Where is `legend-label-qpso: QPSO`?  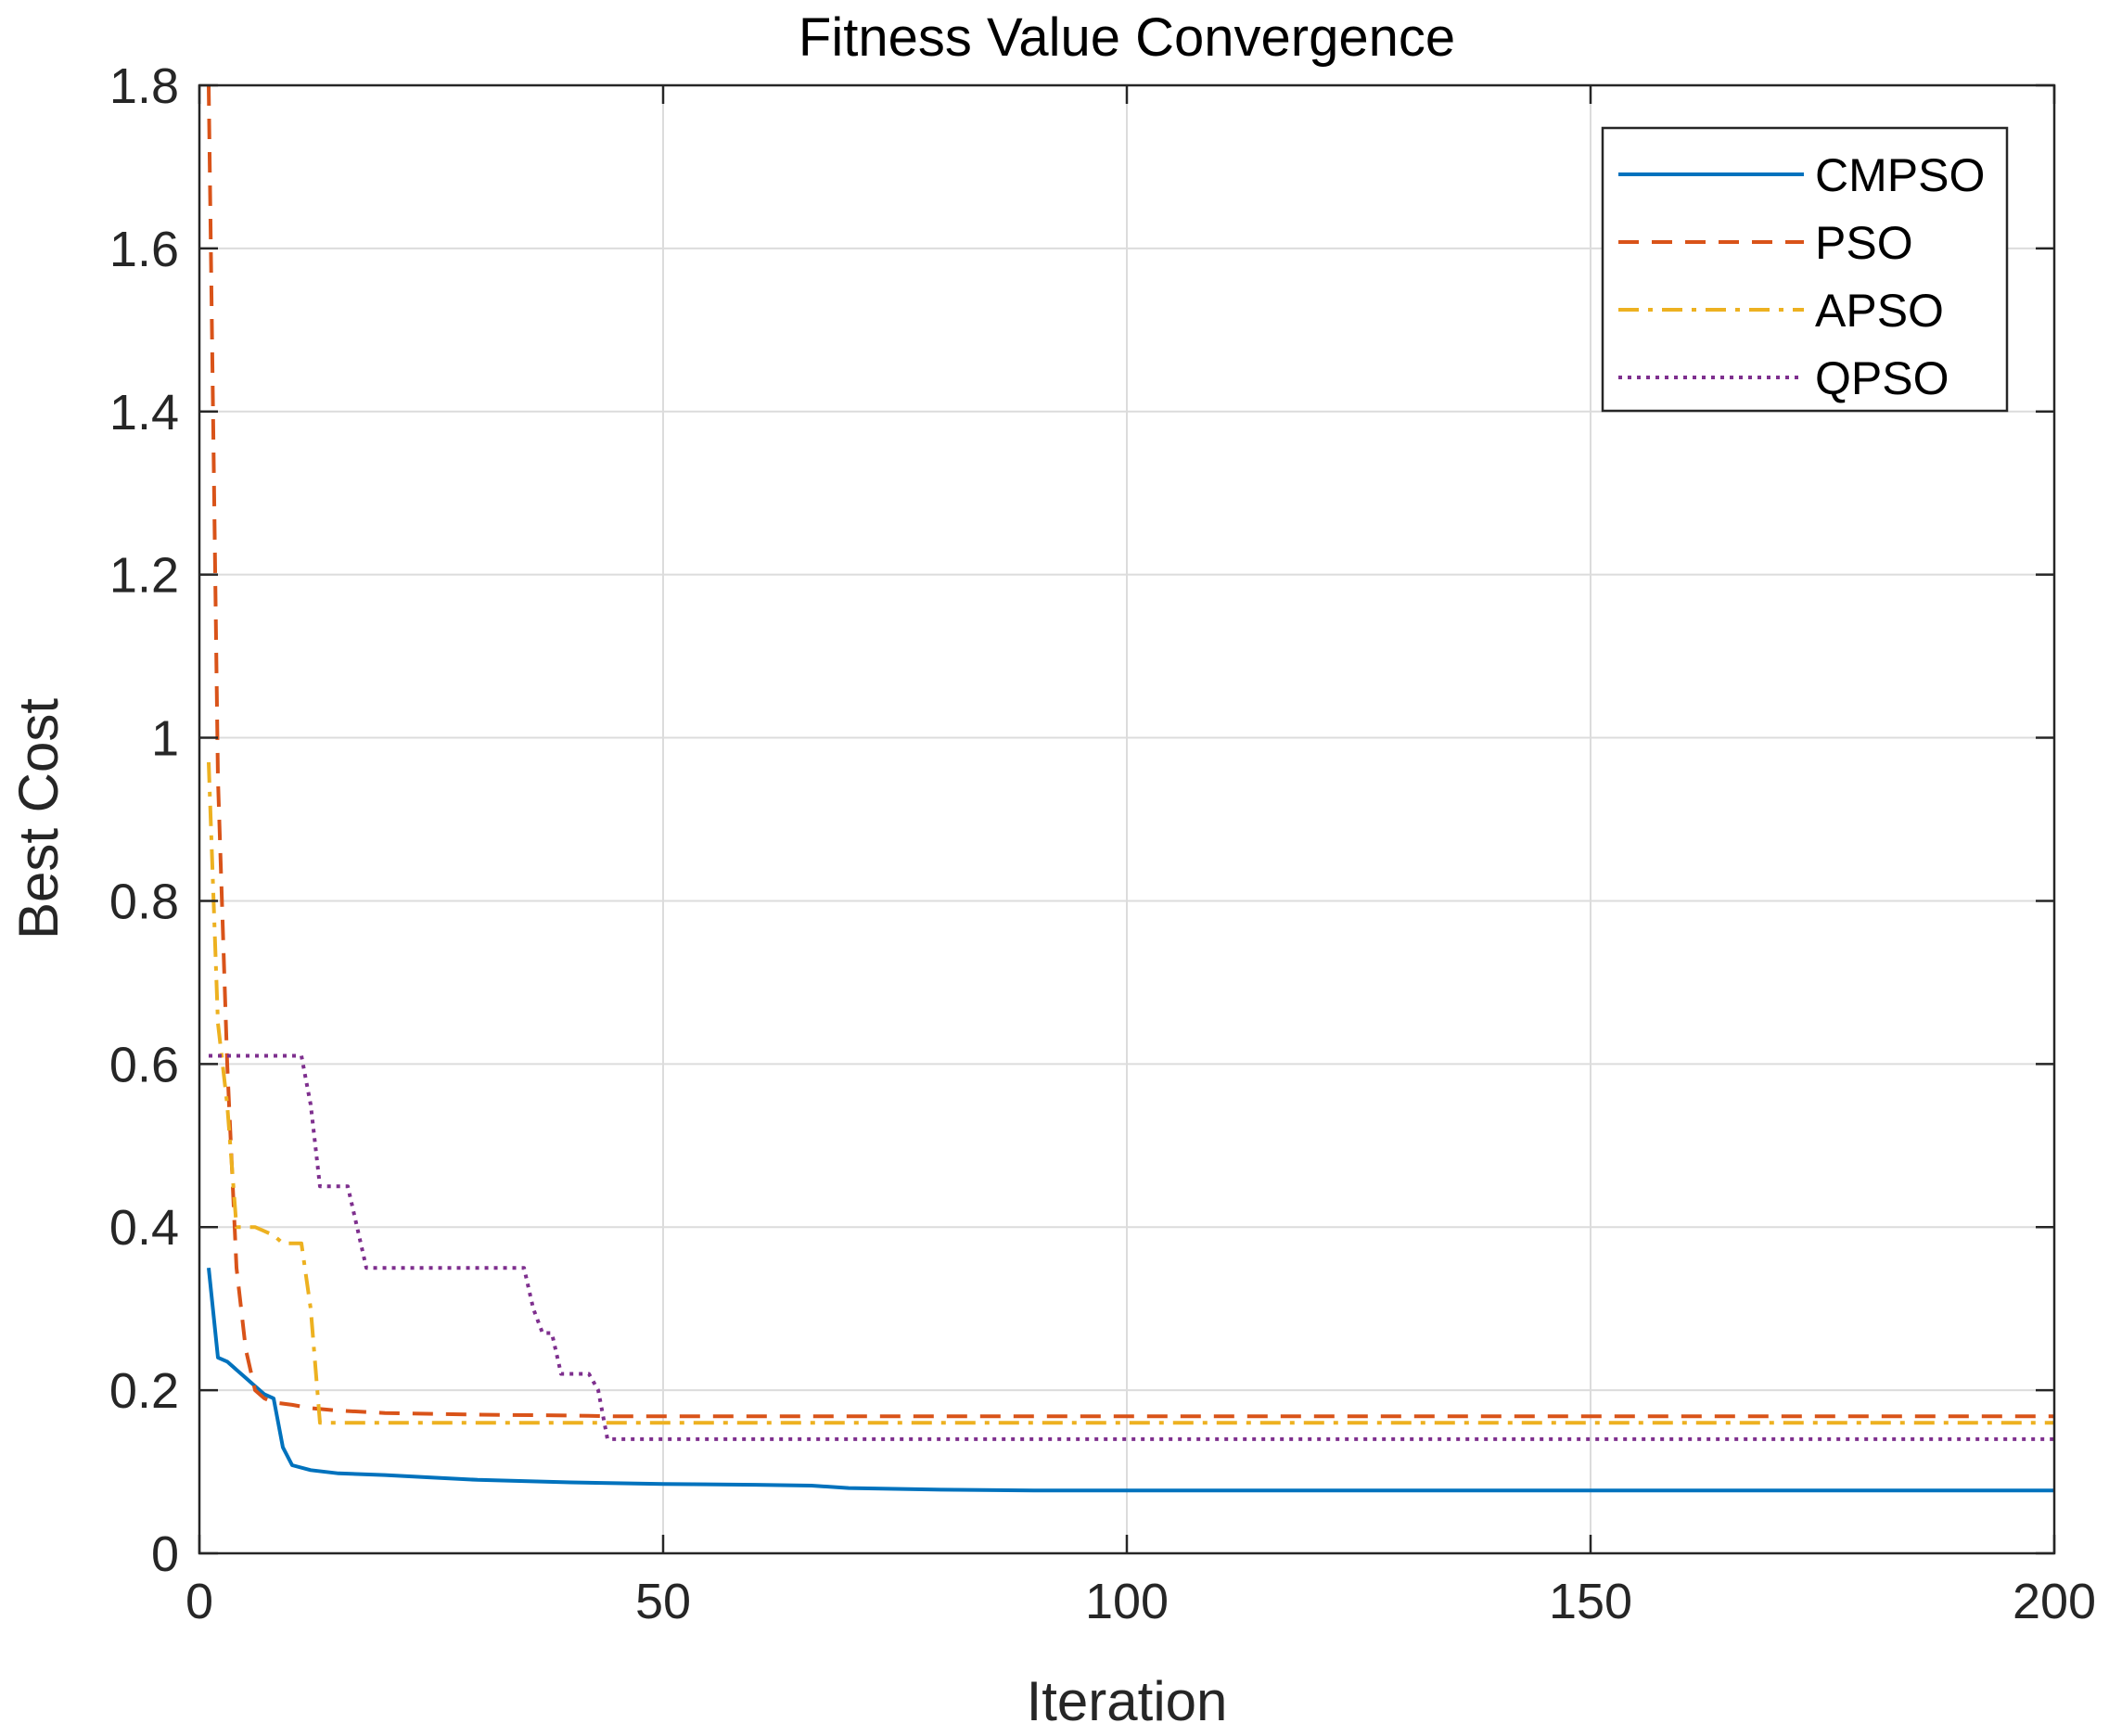 legend-label-qpso: QPSO is located at coordinates (1882, 378).